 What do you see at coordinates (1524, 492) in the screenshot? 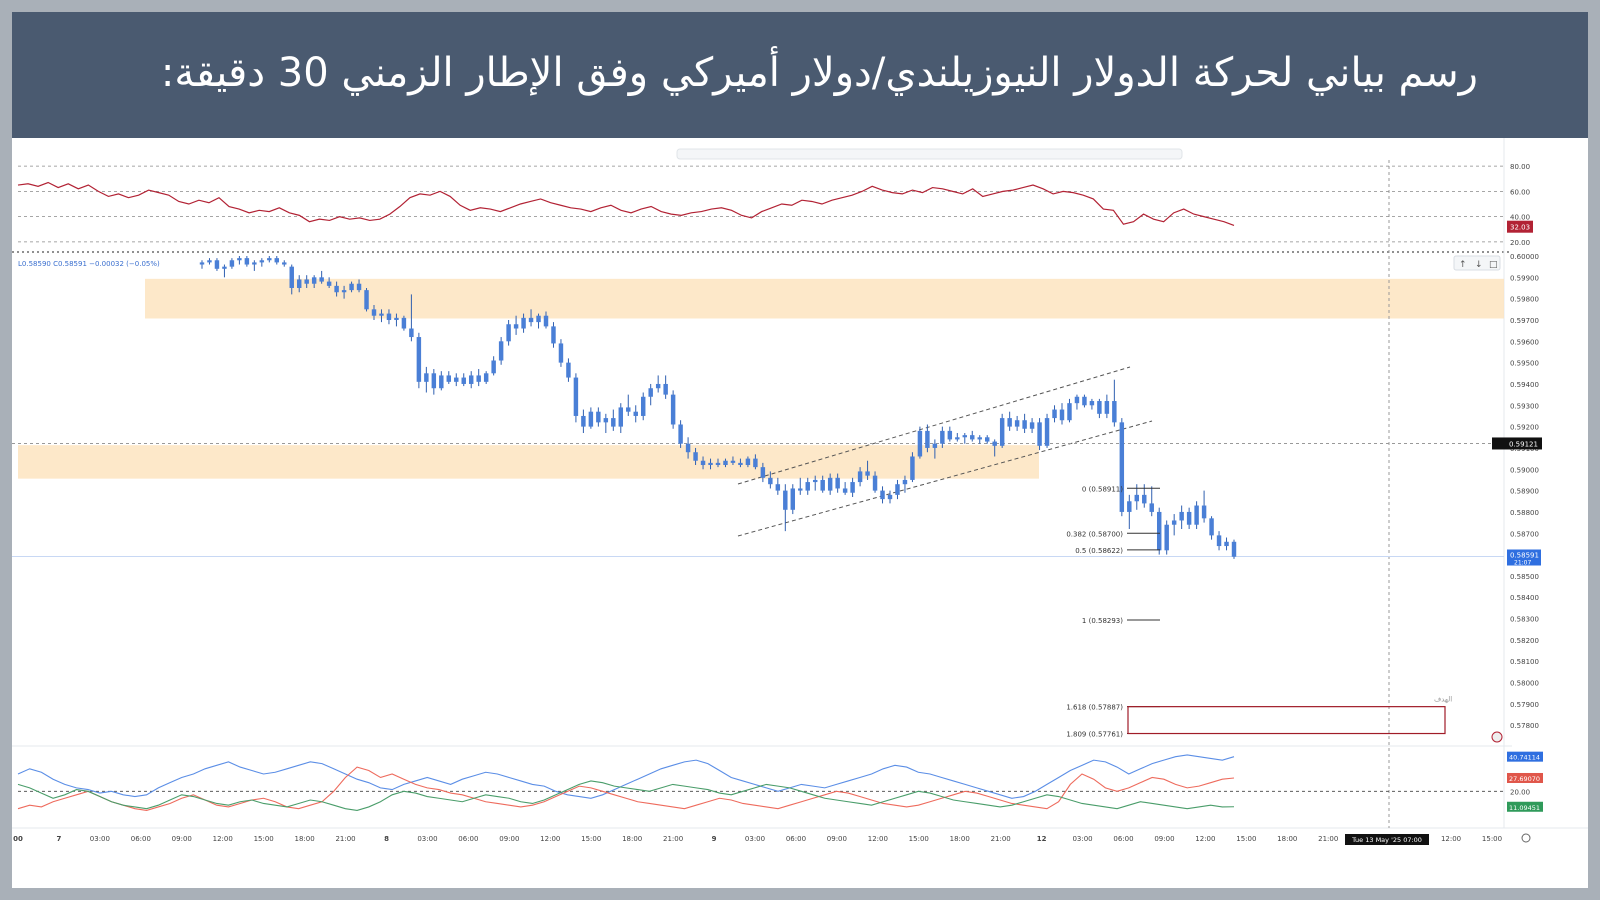
I see `price-tick-label: 0.58900` at bounding box center [1524, 492].